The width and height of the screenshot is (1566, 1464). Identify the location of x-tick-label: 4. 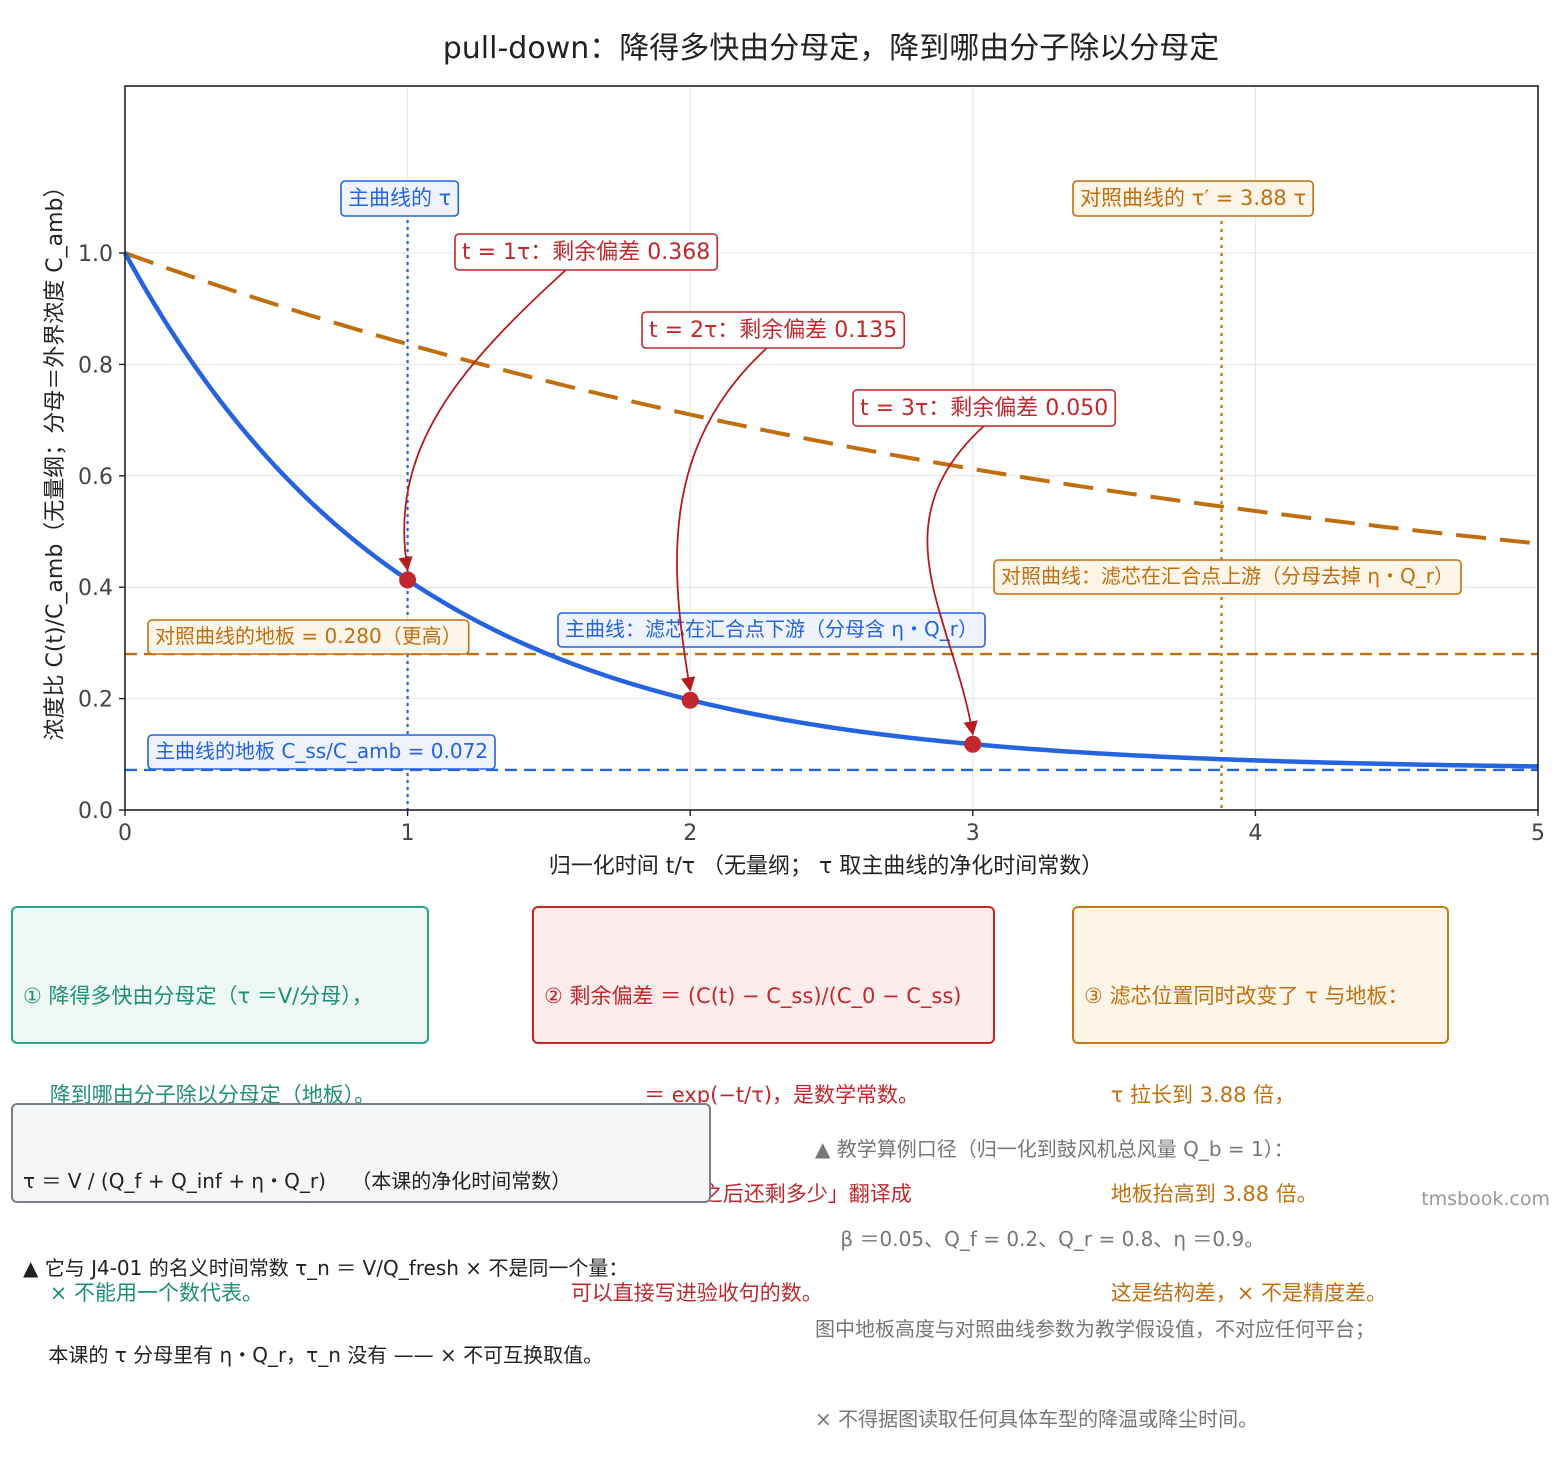
(1255, 833).